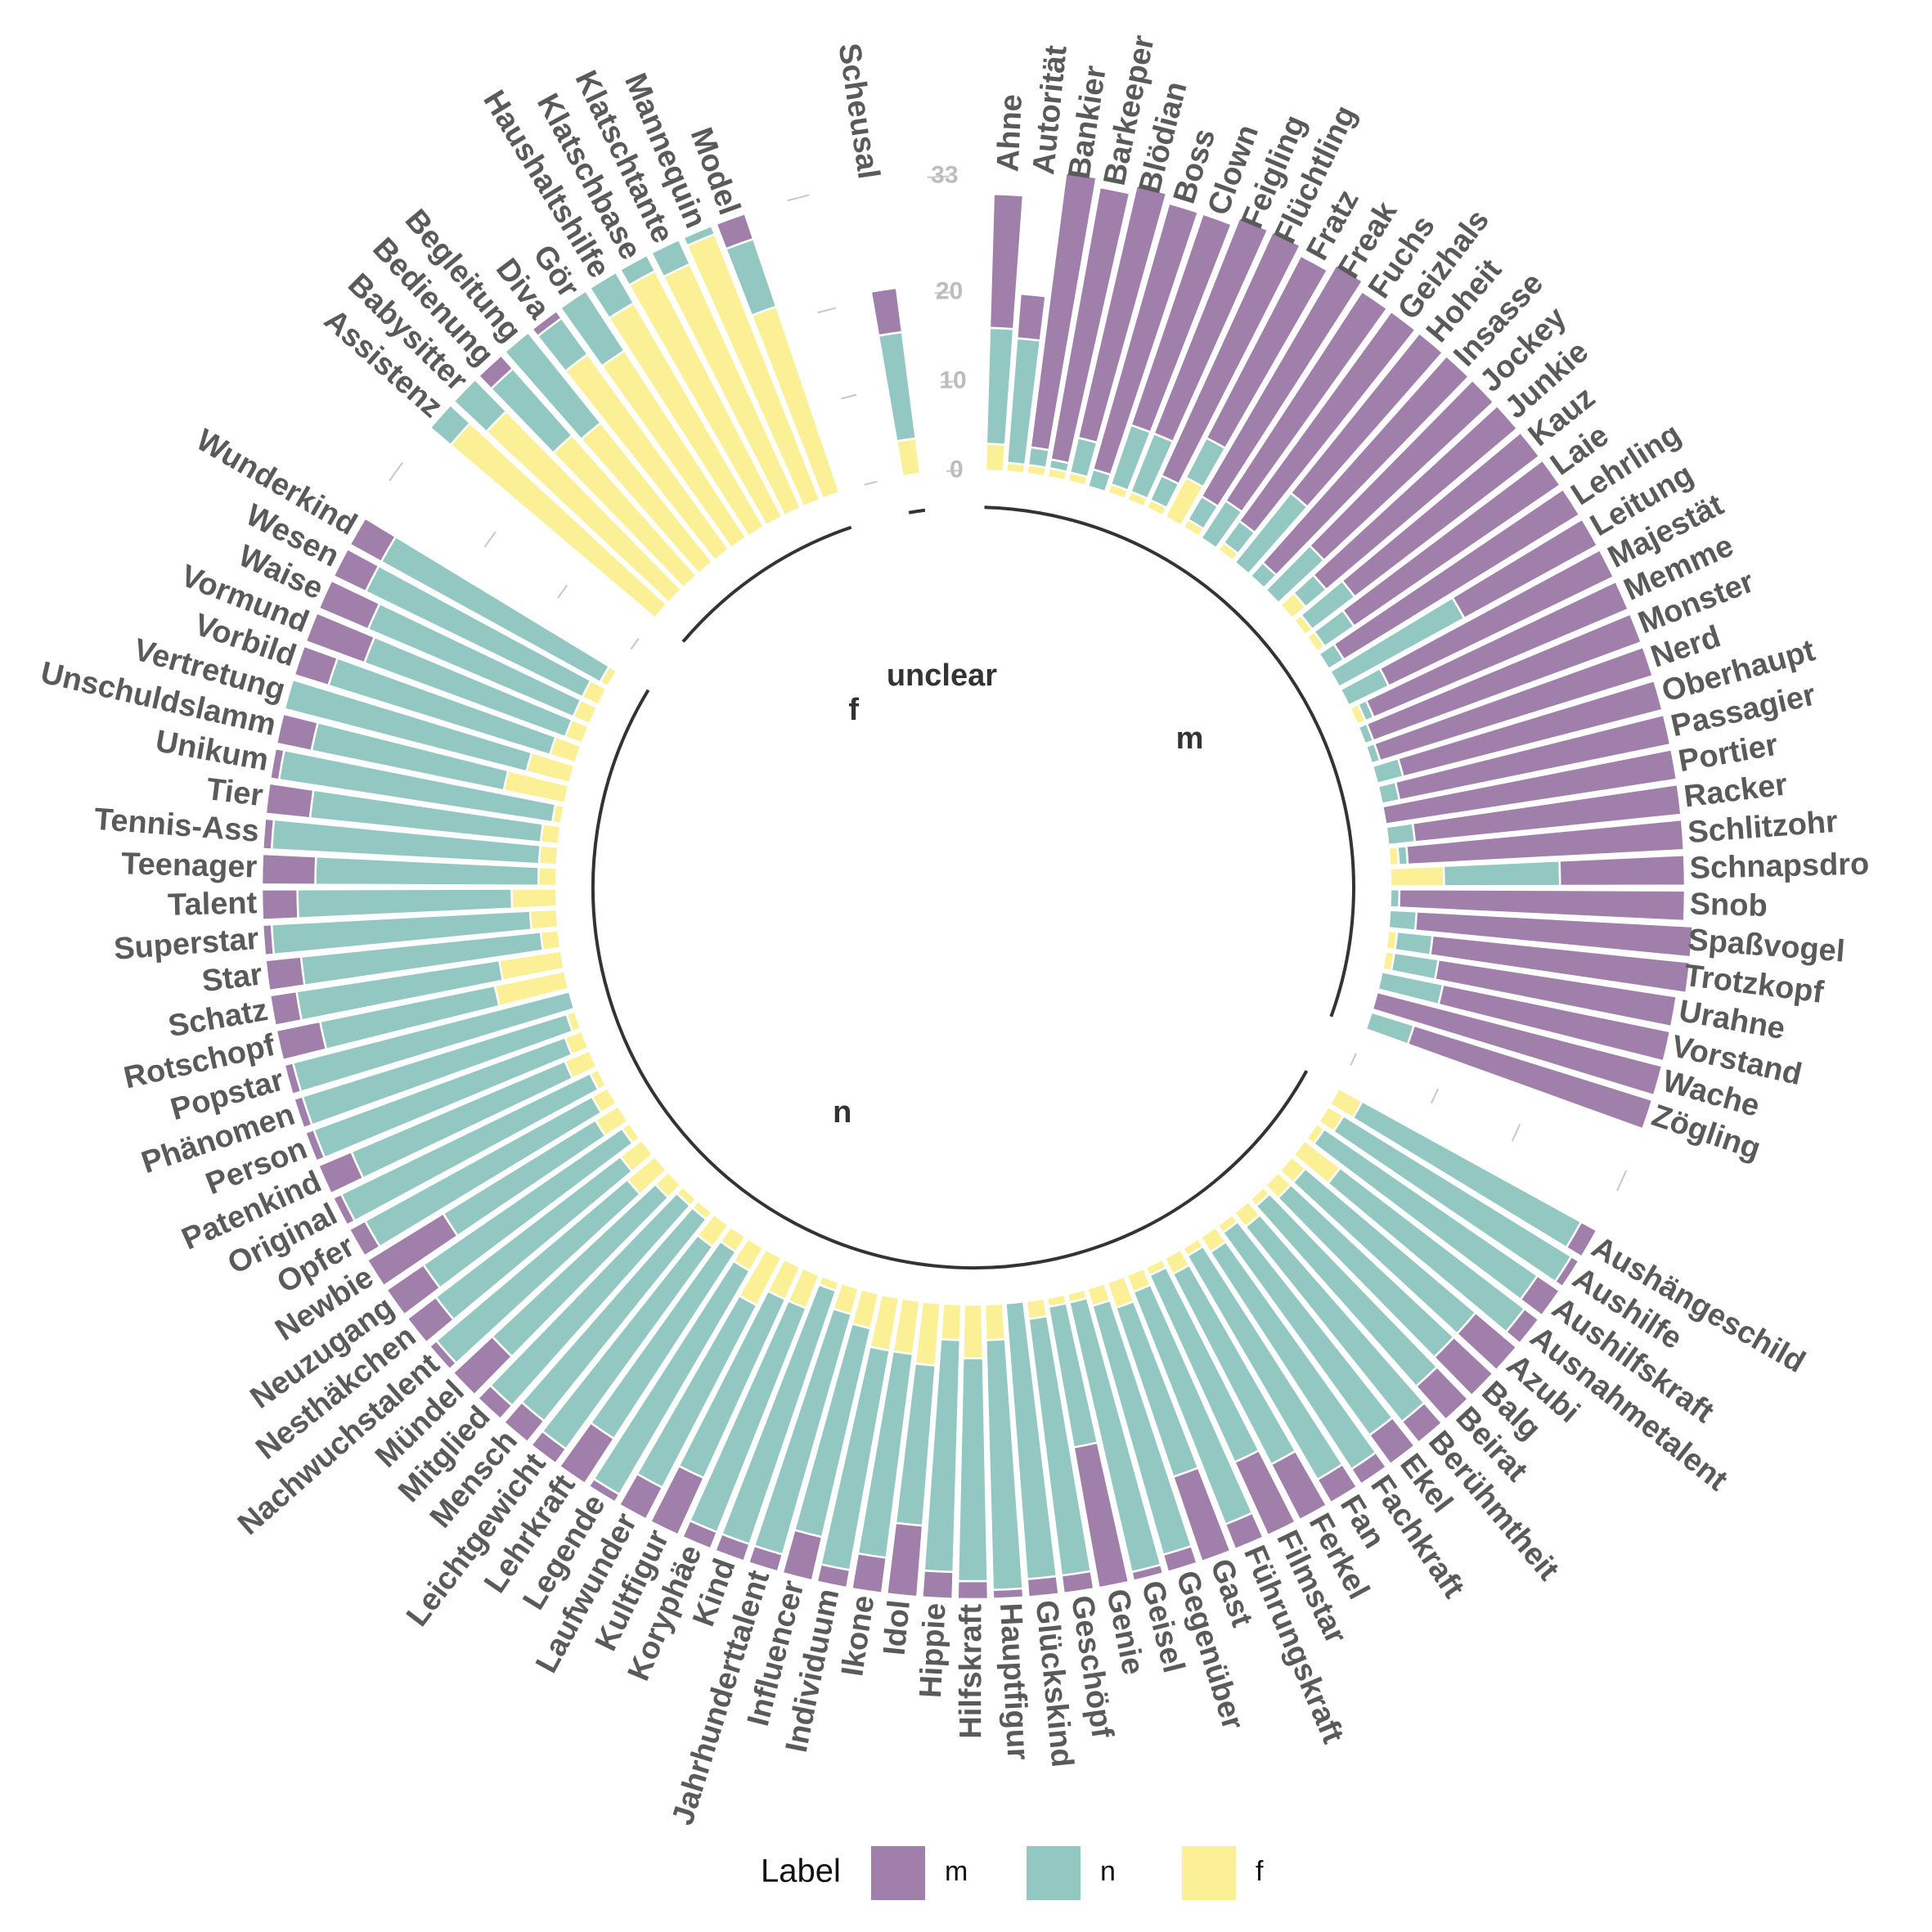 This screenshot has height=1932, width=1932. What do you see at coordinates (971, 1672) in the screenshot?
I see `word-label: Hilfskraft` at bounding box center [971, 1672].